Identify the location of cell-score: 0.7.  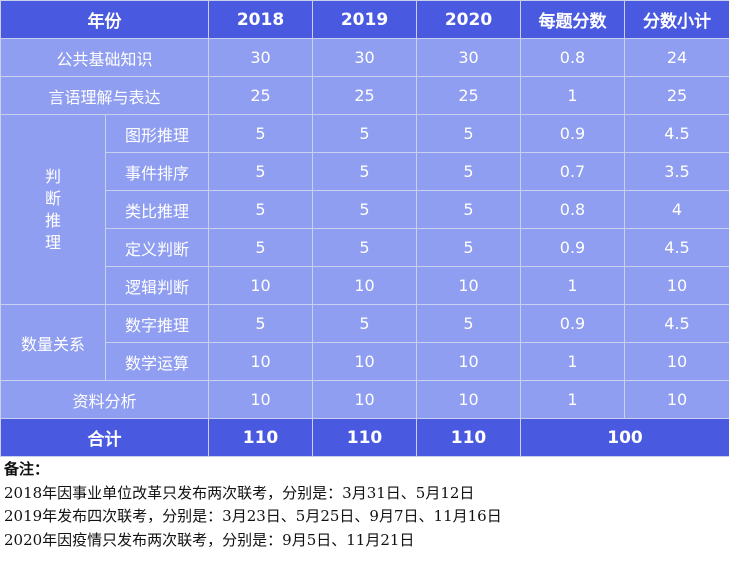
(572, 171).